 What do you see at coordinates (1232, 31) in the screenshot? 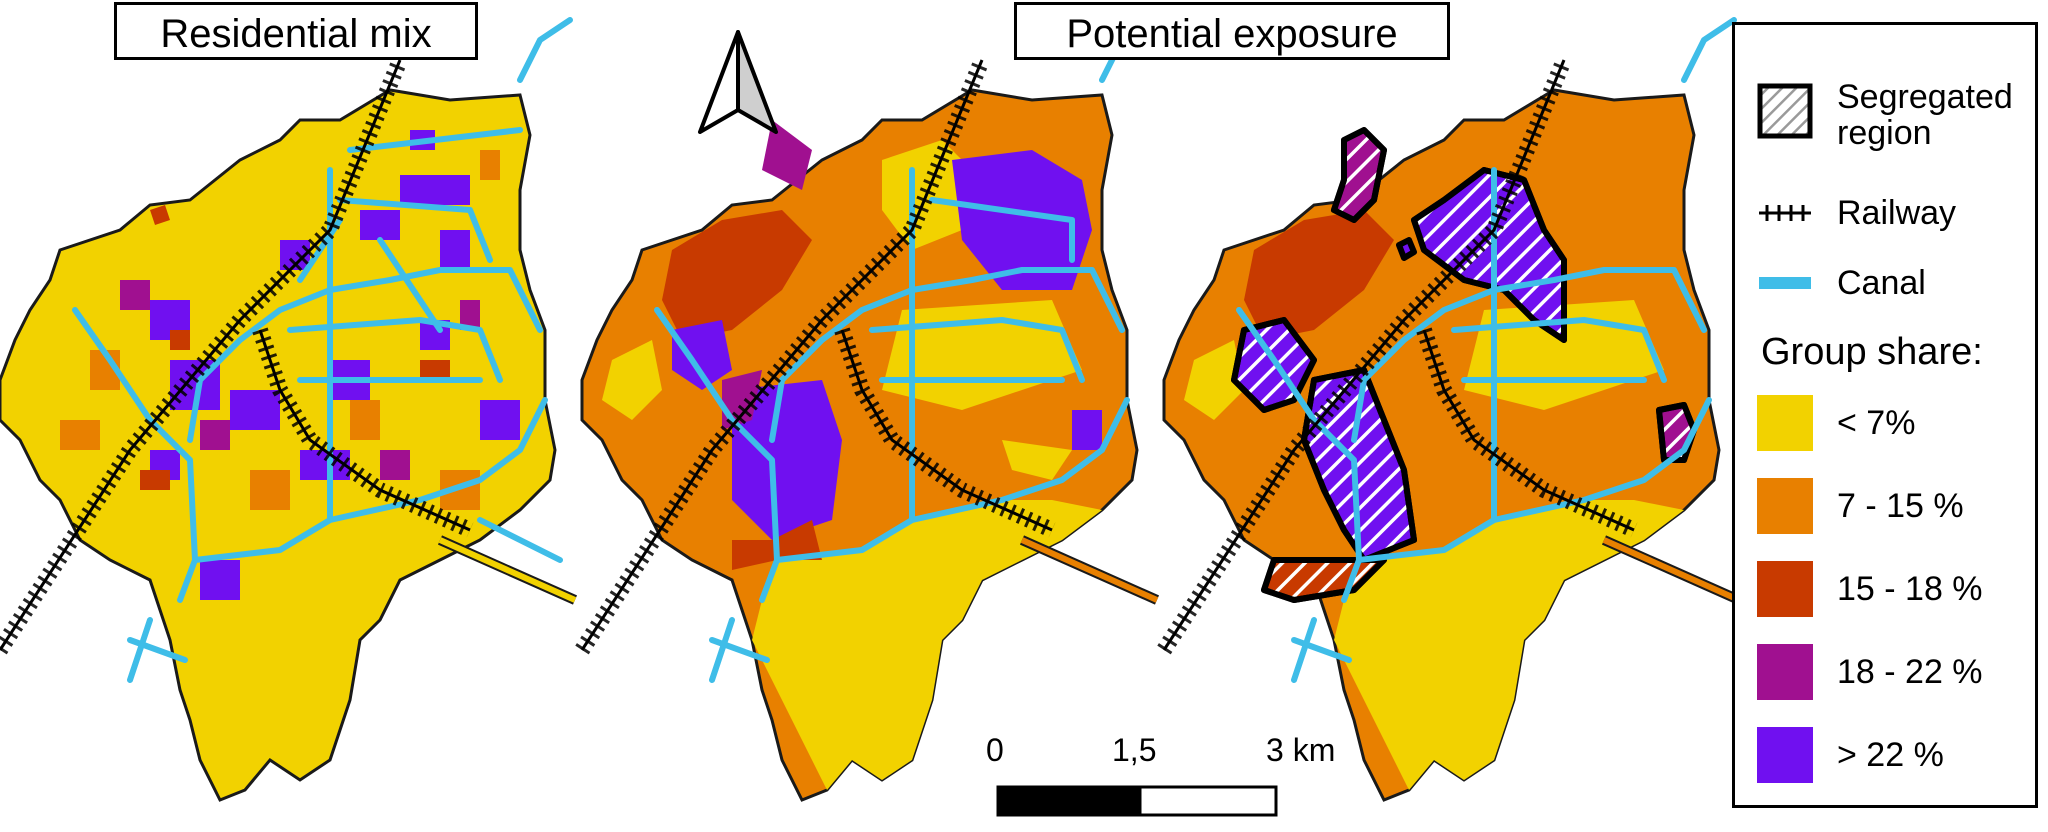
I see `panel-title-potential-exposure: Potential exposure` at bounding box center [1232, 31].